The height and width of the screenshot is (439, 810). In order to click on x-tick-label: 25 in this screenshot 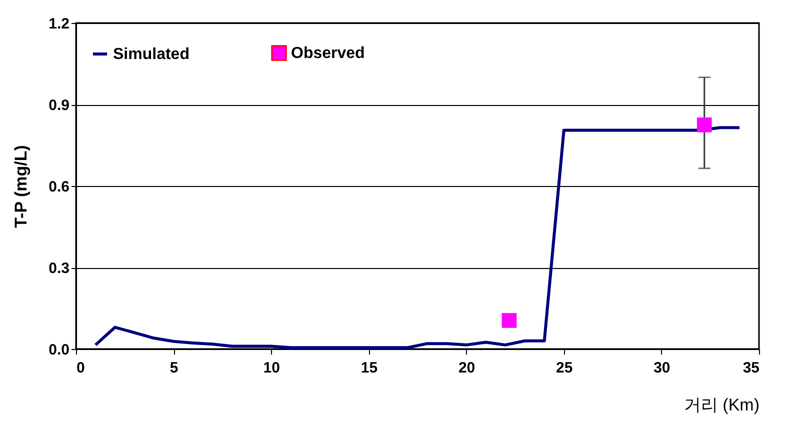, I will do `click(564, 368)`.